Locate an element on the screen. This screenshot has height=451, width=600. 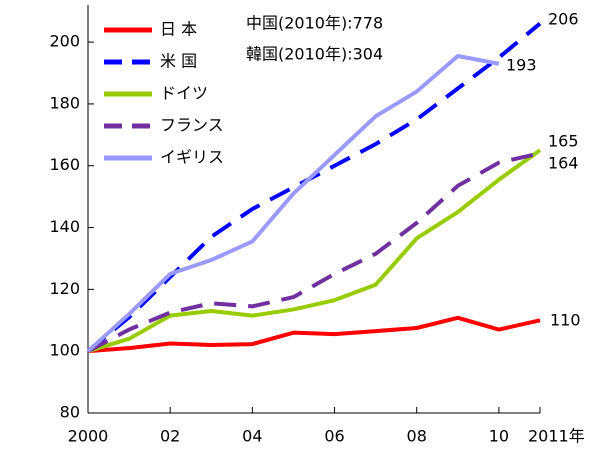
y-tick-label: 140 is located at coordinates (64, 226).